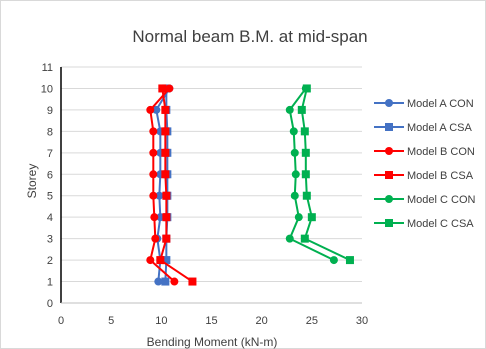 This screenshot has height=349, width=486. What do you see at coordinates (389, 103) in the screenshot?
I see `legend-marker-model-a-con` at bounding box center [389, 103].